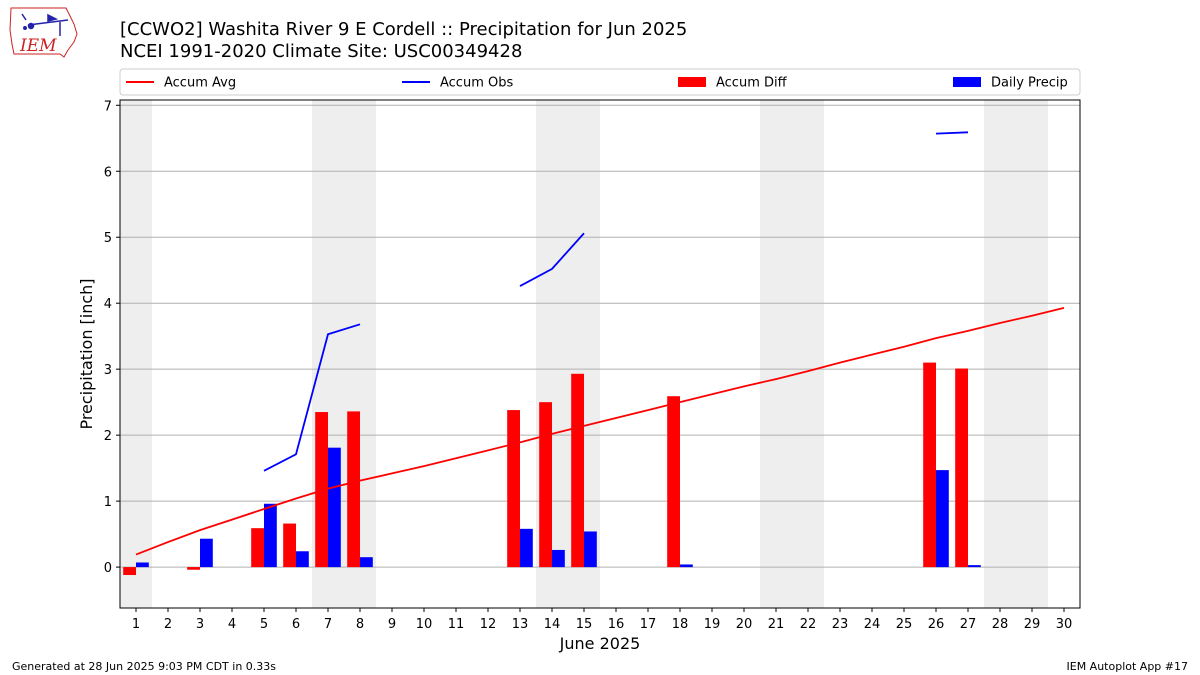  I want to click on legend-label: Accum Avg, so click(200, 83).